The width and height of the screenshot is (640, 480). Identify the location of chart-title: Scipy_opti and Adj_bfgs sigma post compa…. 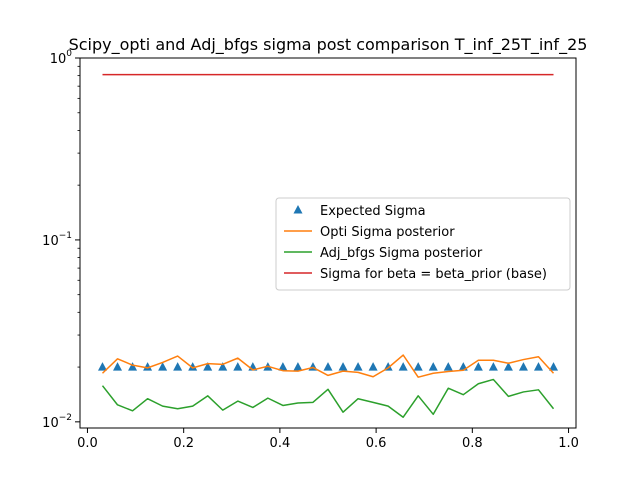
(328, 45).